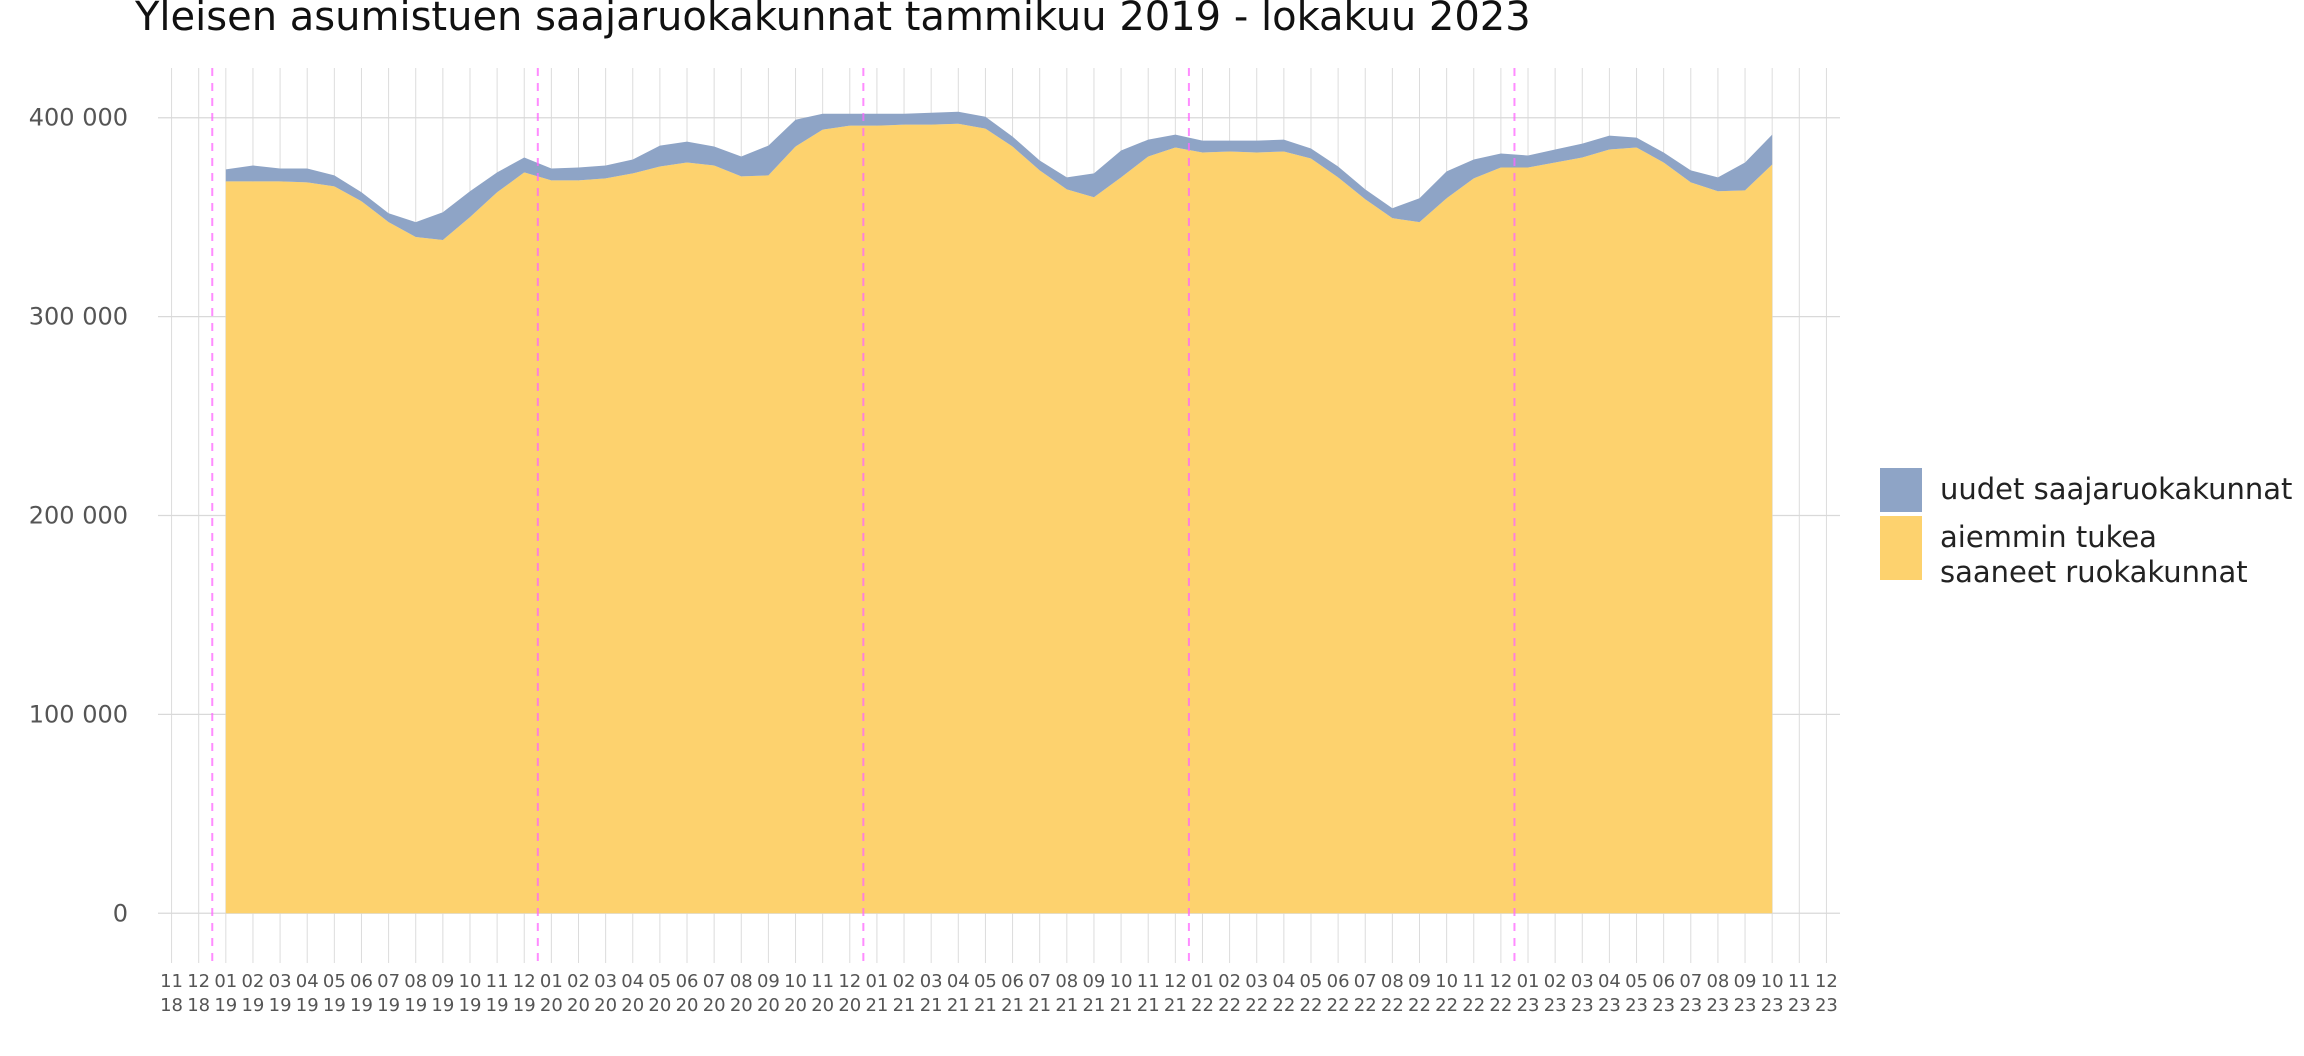 Image resolution: width=2304 pixels, height=1056 pixels. What do you see at coordinates (1636, 981) in the screenshot?
I see `x-tick-month: 05` at bounding box center [1636, 981].